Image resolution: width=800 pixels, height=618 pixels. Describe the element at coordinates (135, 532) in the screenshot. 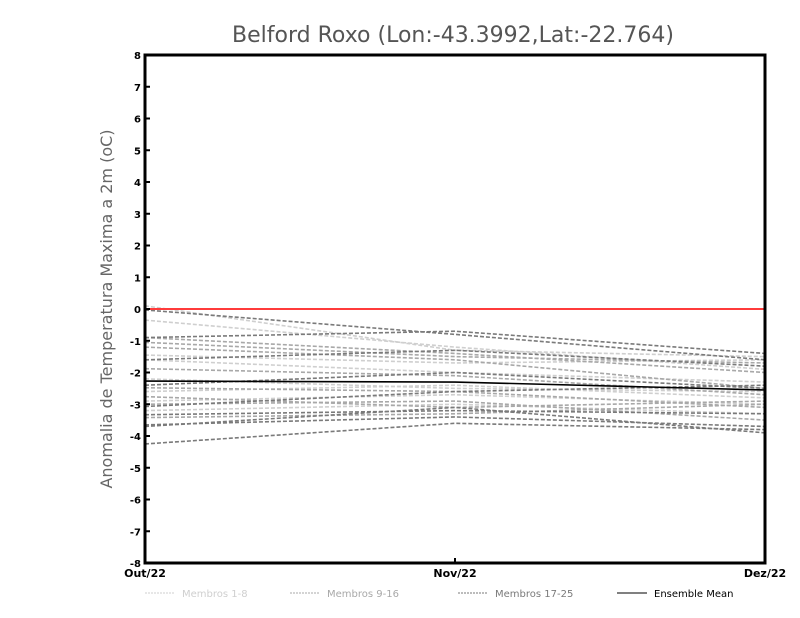

I see `y-tick-label: -7` at that location.